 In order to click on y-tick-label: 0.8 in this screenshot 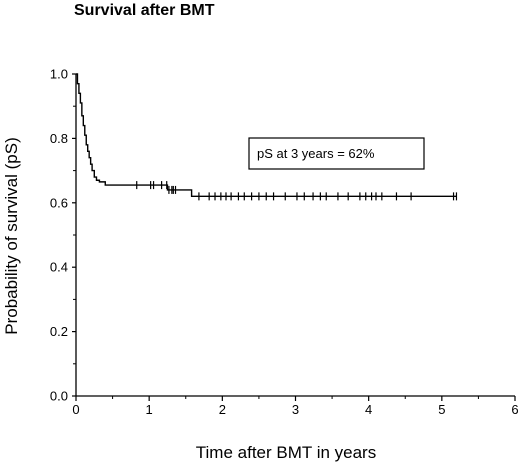, I will do `click(59, 138)`.